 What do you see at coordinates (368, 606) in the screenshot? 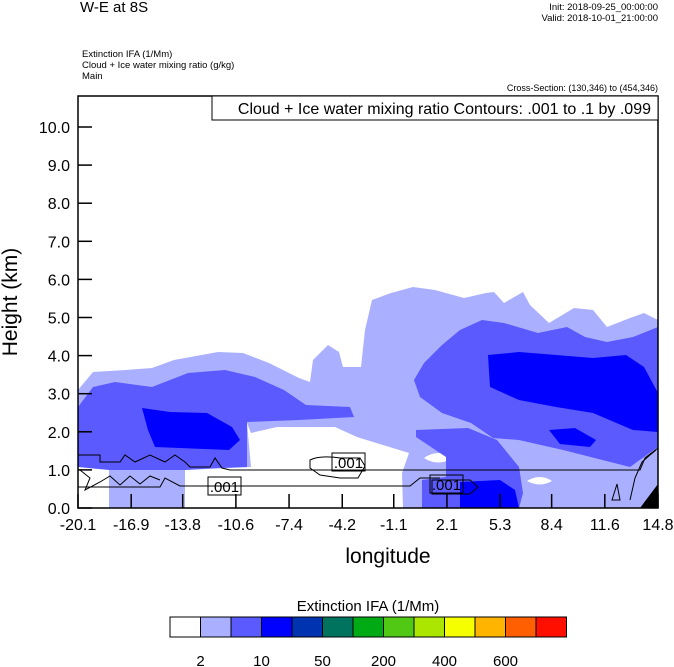
I see `colorbar-title: Extinction IFA (1/Mm)` at bounding box center [368, 606].